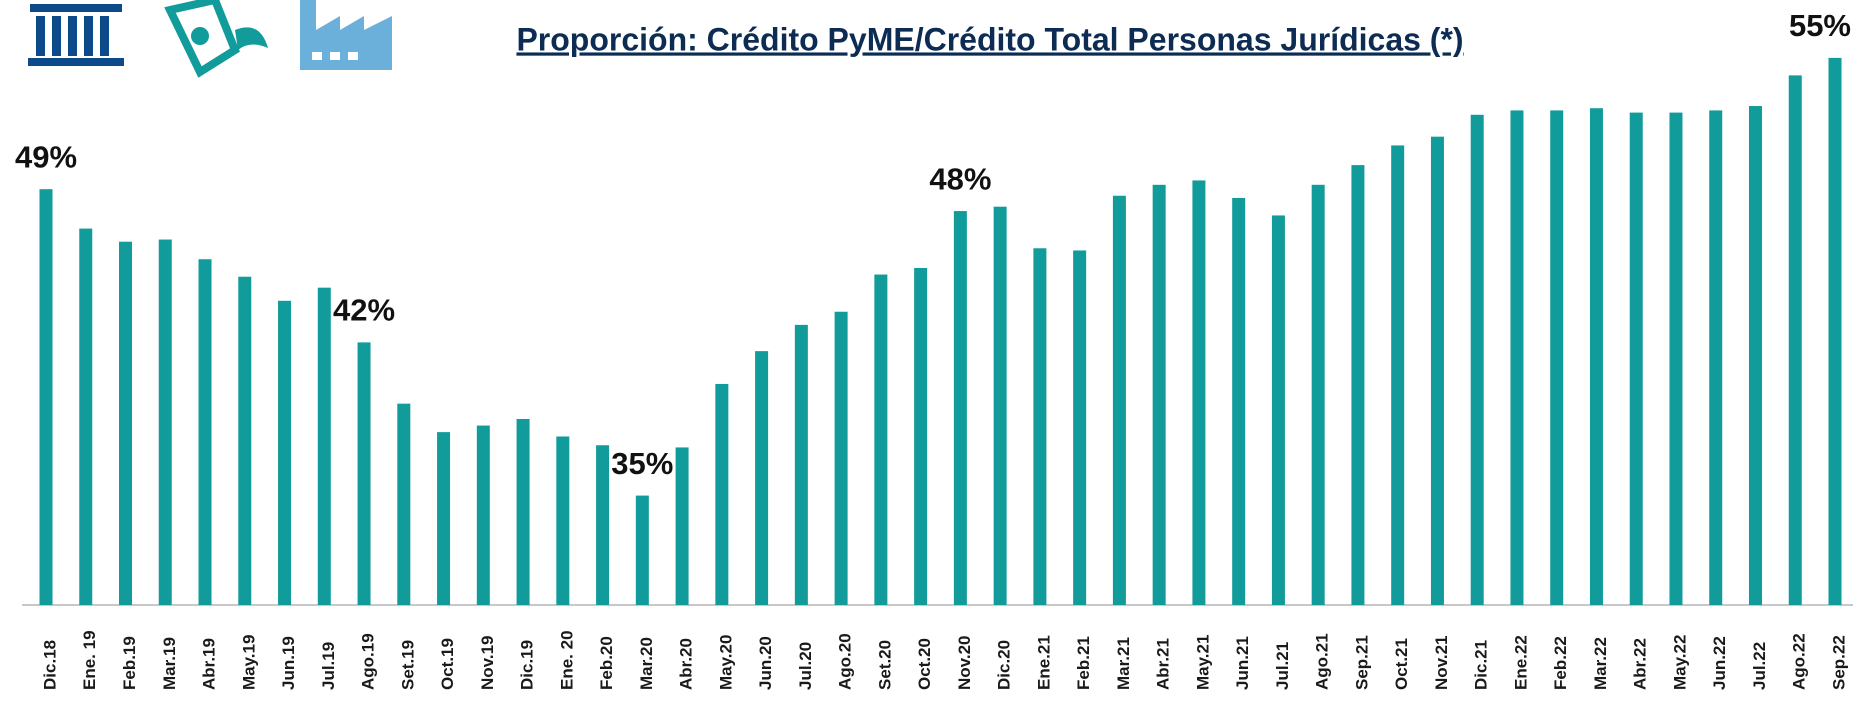 The height and width of the screenshot is (702, 1853). What do you see at coordinates (1481, 665) in the screenshot?
I see `x-tick-label: Dic.21` at bounding box center [1481, 665].